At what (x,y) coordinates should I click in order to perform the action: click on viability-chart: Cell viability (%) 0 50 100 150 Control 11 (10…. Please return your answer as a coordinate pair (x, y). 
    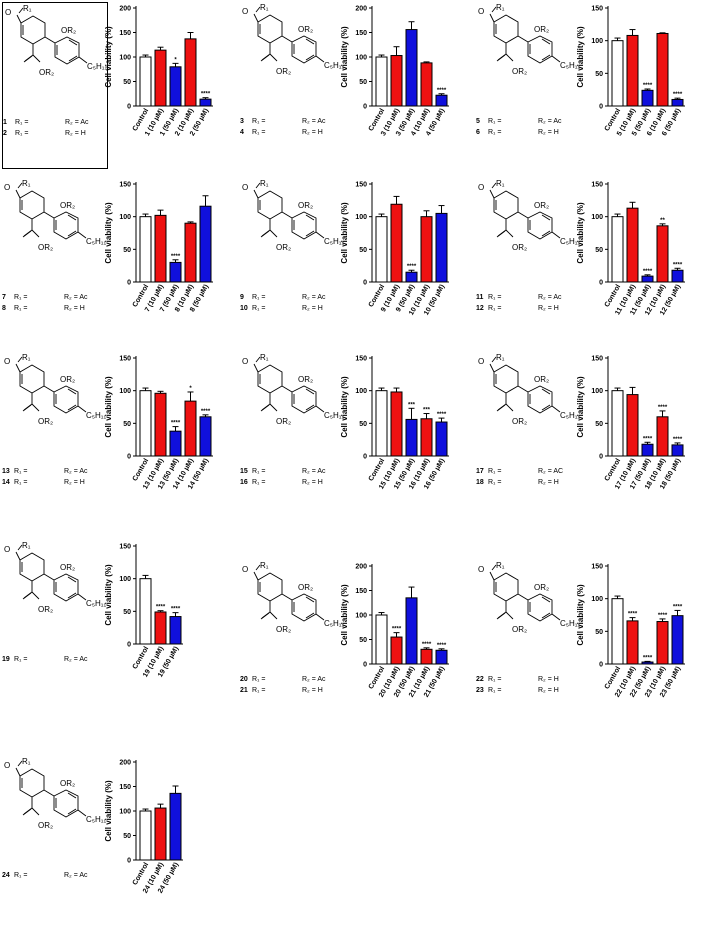
    Looking at the image, I should click on (638, 259).